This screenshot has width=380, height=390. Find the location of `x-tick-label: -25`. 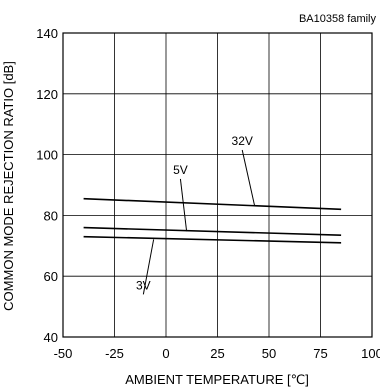

x-tick-label: -25 is located at coordinates (114, 353).